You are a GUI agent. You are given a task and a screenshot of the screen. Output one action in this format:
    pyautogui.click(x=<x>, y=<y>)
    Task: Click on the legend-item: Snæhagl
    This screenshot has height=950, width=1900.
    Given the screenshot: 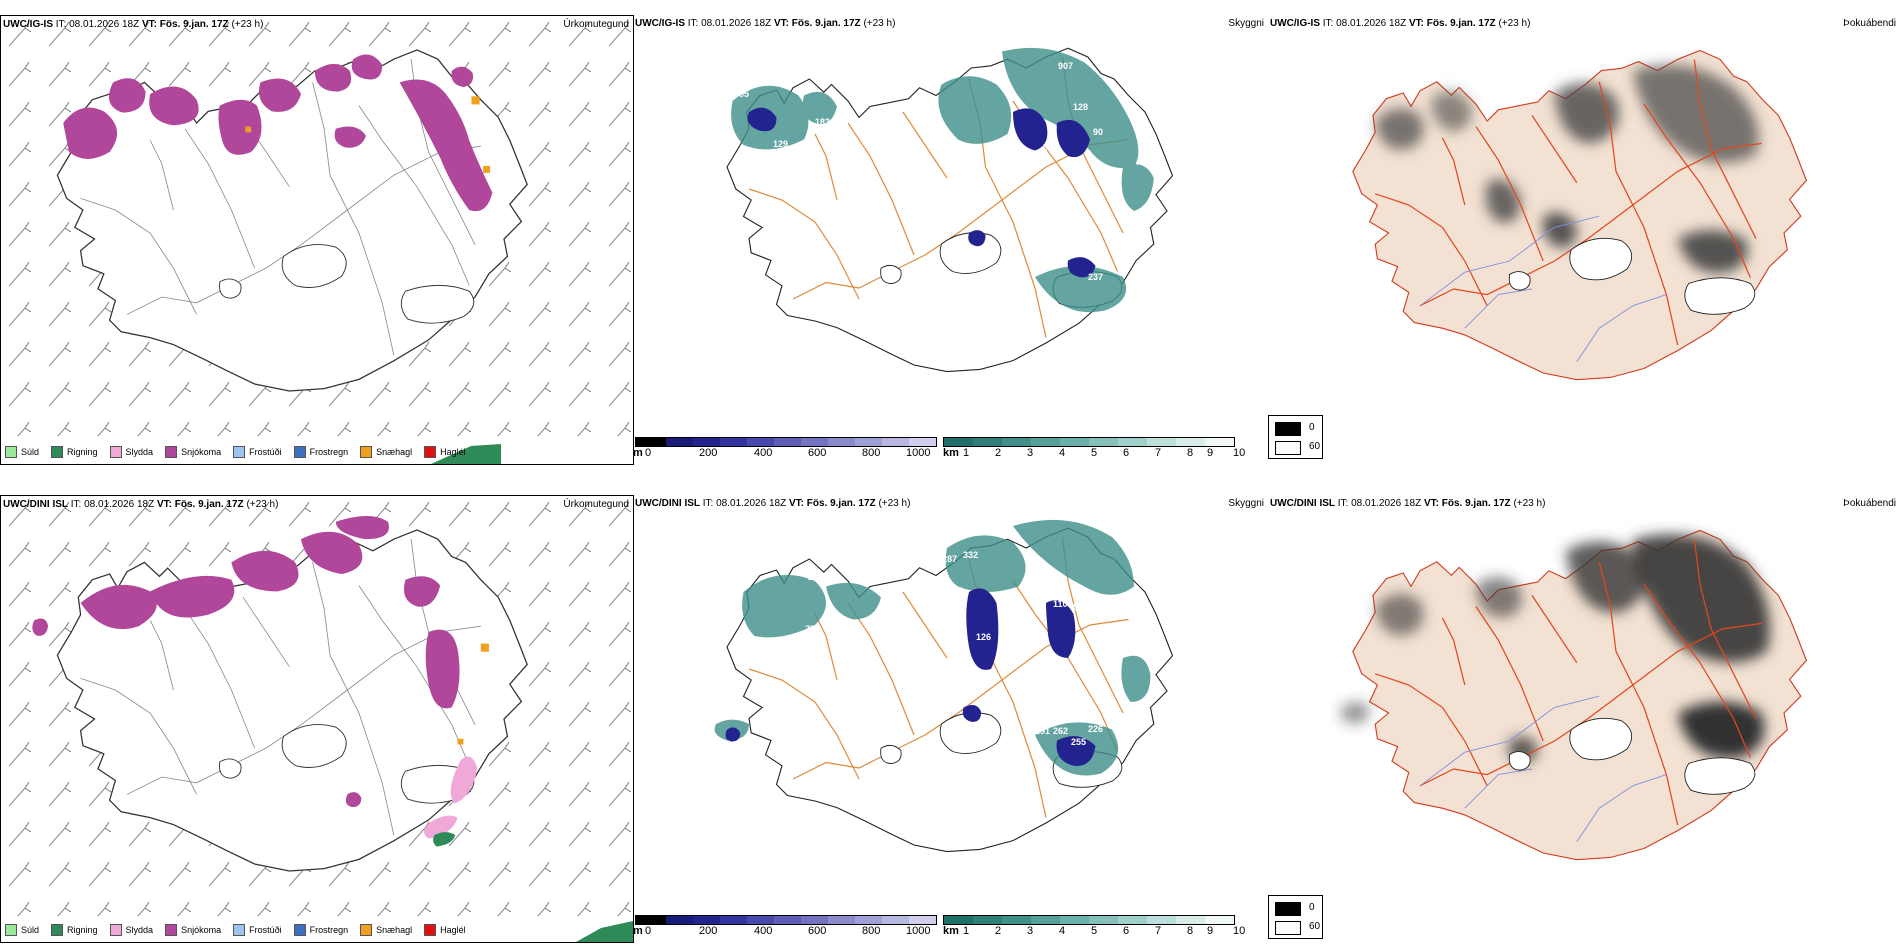 What is the action you would take?
    pyautogui.click(x=386, y=930)
    